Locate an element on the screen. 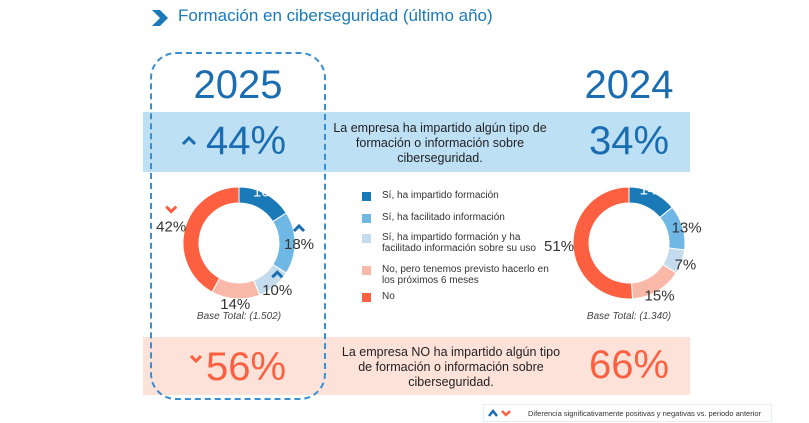 Image resolution: width=809 pixels, height=423 pixels. donut-label: 7% is located at coordinates (686, 264).